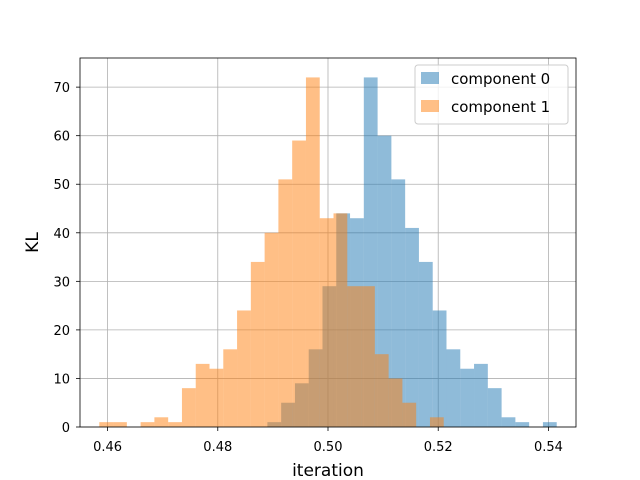  Describe the element at coordinates (61, 88) in the screenshot. I see `y-tick-label: 70` at that location.